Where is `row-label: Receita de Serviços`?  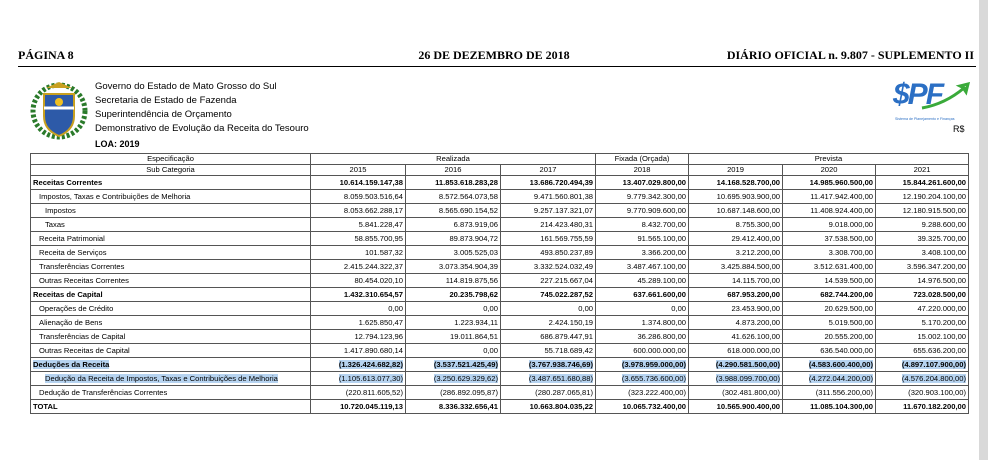
row-label: Receita de Serviços is located at coordinates (73, 252).